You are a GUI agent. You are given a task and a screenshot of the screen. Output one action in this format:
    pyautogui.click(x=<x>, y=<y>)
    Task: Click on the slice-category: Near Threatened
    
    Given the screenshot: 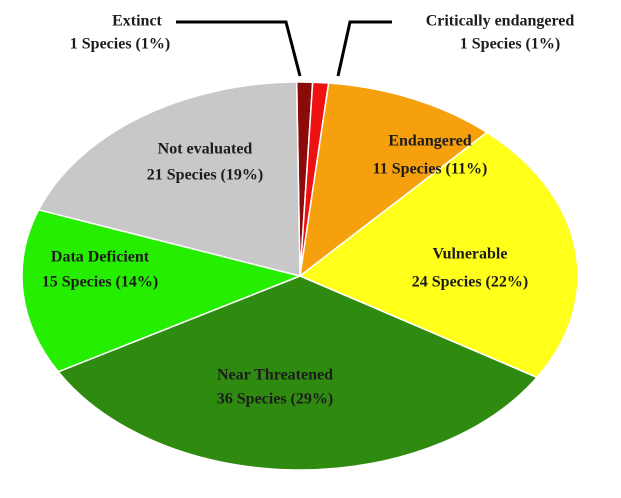 What is the action you would take?
    pyautogui.click(x=275, y=375)
    